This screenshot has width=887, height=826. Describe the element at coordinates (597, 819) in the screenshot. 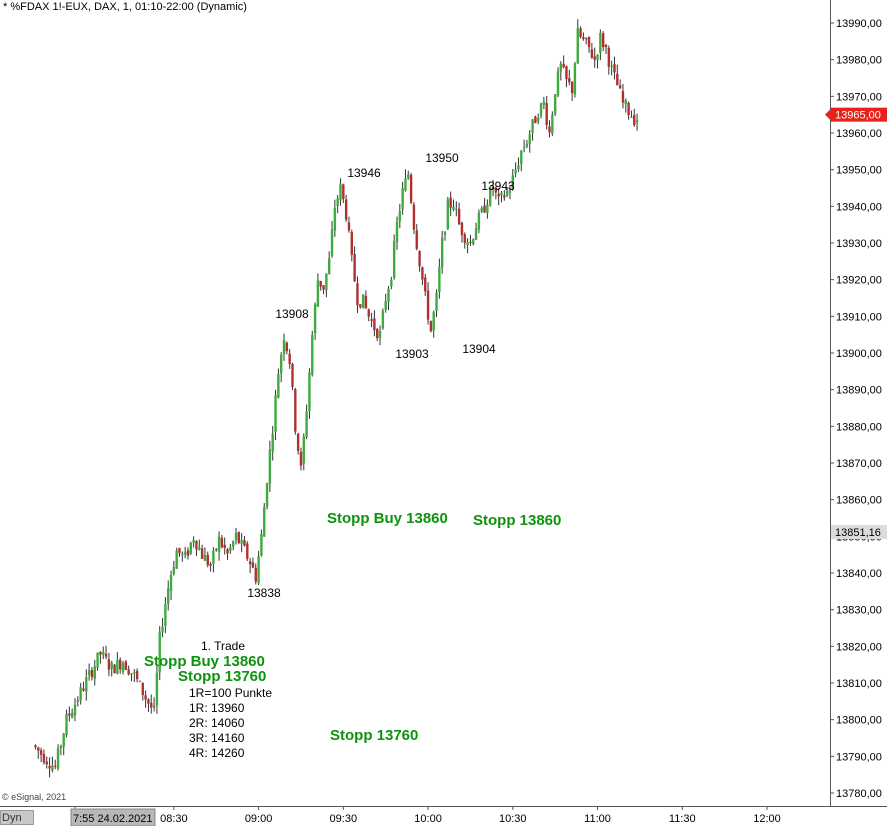

I see `x-tick-label: 11:00` at that location.